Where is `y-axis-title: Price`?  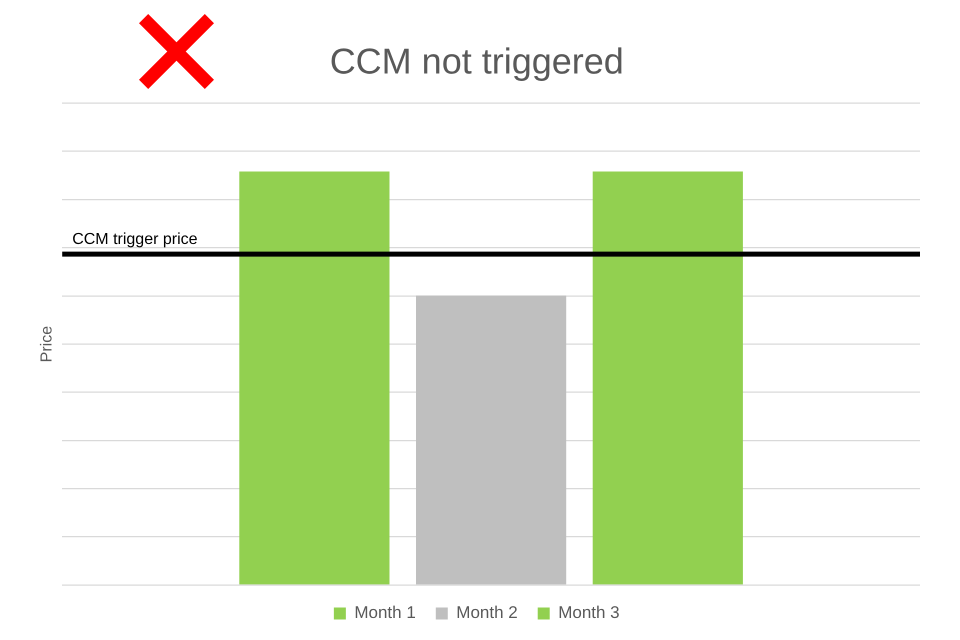 y-axis-title: Price is located at coordinates (47, 344).